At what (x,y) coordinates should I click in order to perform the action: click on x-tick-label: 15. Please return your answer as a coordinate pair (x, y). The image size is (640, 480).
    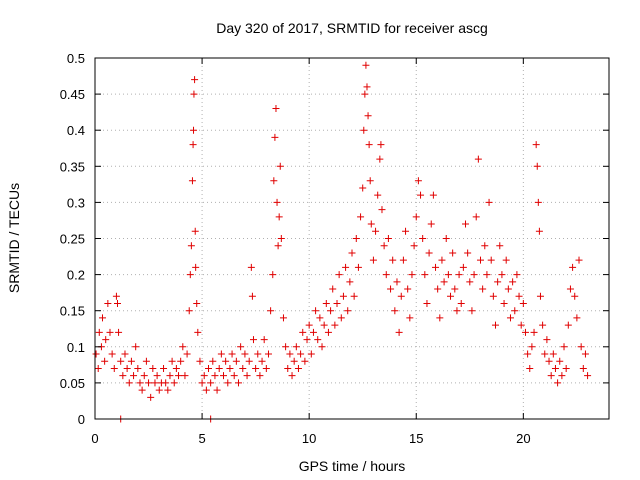
    Looking at the image, I should click on (416, 438).